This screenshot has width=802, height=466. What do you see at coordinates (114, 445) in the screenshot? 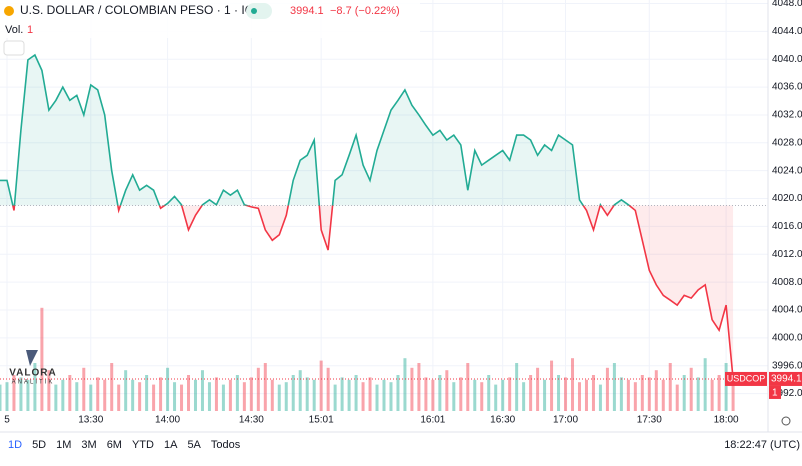
I see `period-button: 6M` at bounding box center [114, 445].